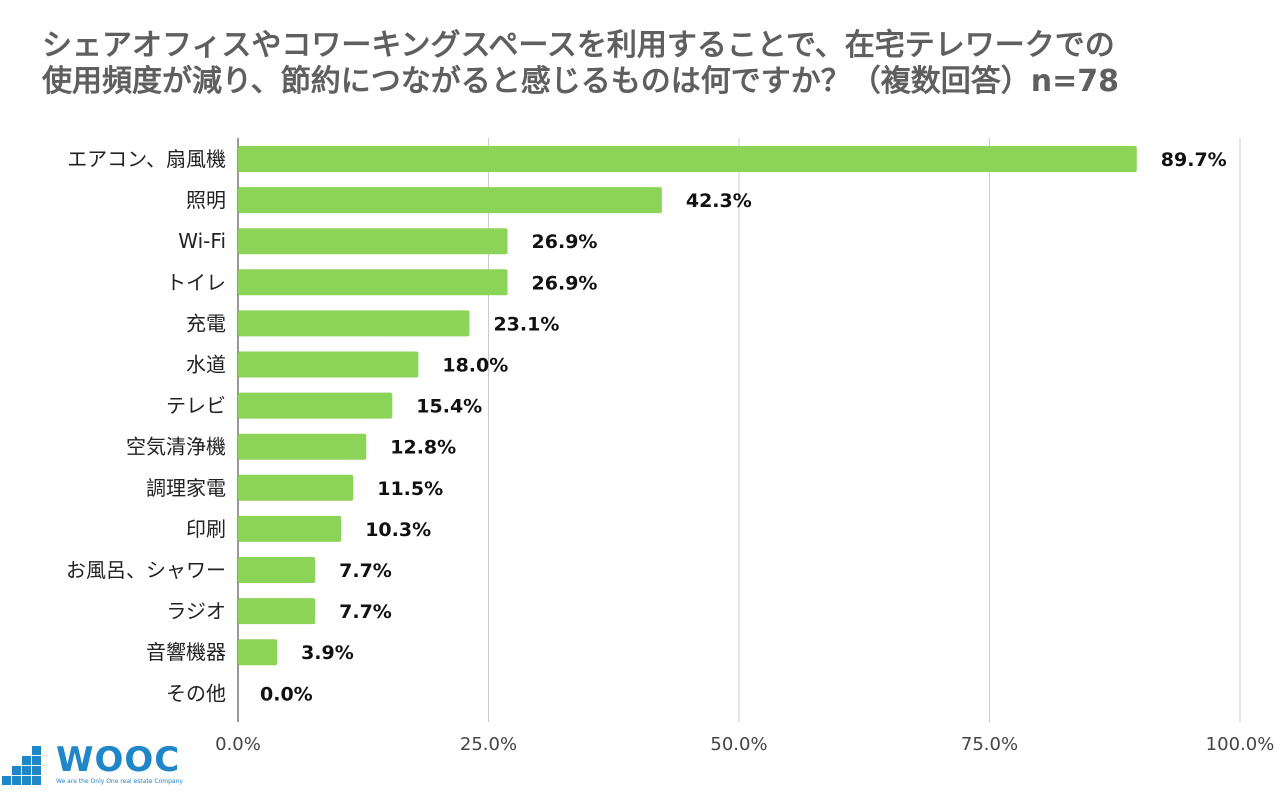  What do you see at coordinates (719, 201) in the screenshot?
I see `value-label: 42.3%` at bounding box center [719, 201].